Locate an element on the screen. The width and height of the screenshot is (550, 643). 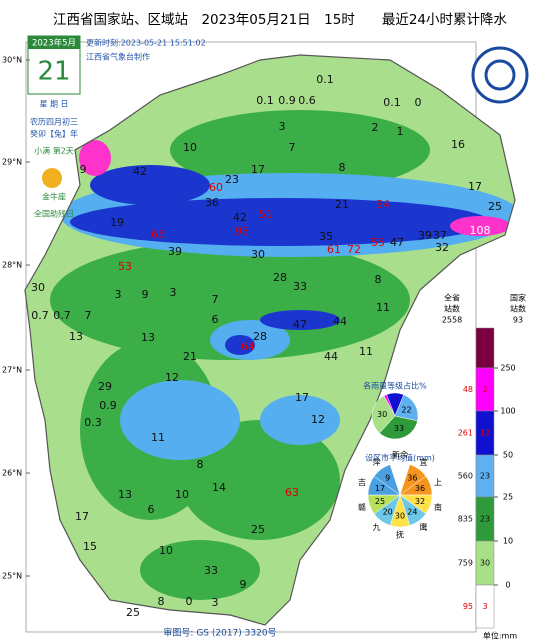
station-value: 6 is located at coordinates (151, 509).